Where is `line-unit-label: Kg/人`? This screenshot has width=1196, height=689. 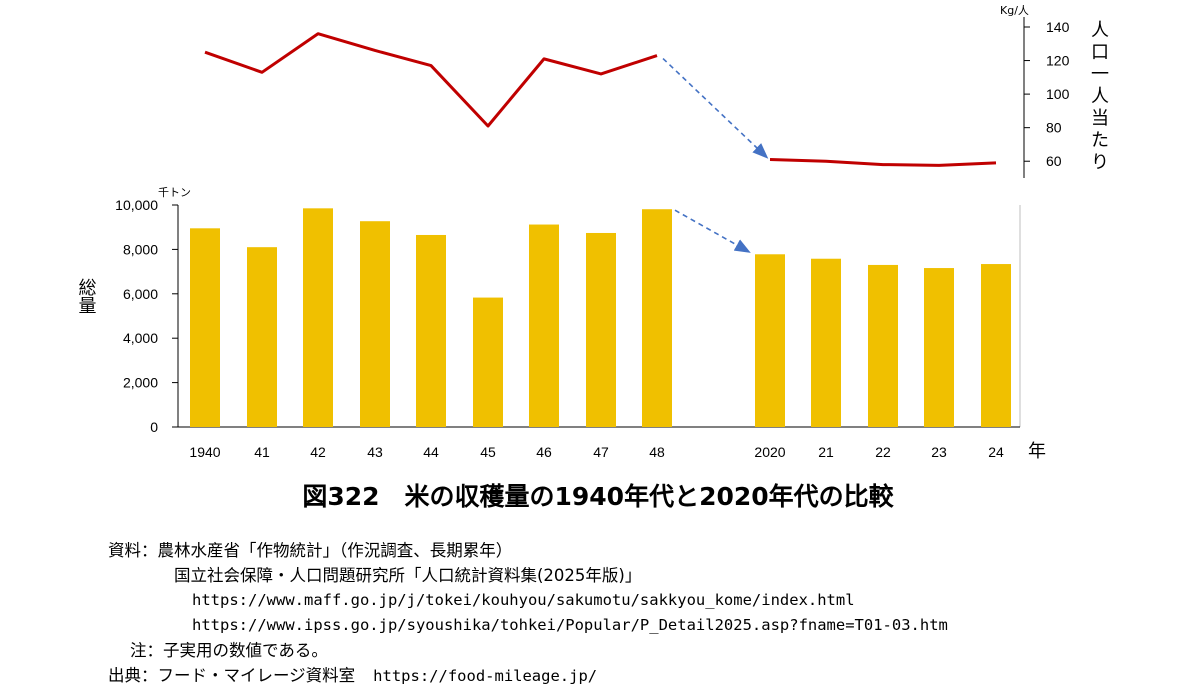
line-unit-label: Kg/人 is located at coordinates (1014, 10).